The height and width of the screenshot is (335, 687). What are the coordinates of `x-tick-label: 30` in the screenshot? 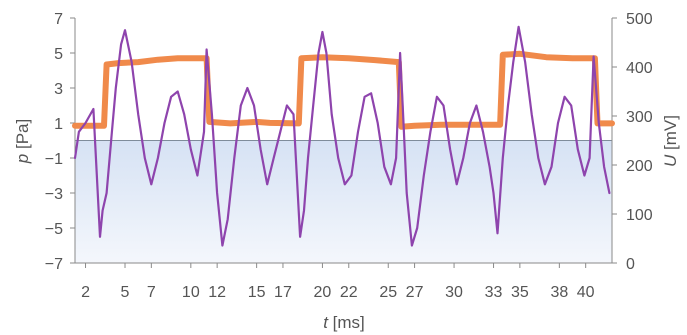 It's located at (454, 292).